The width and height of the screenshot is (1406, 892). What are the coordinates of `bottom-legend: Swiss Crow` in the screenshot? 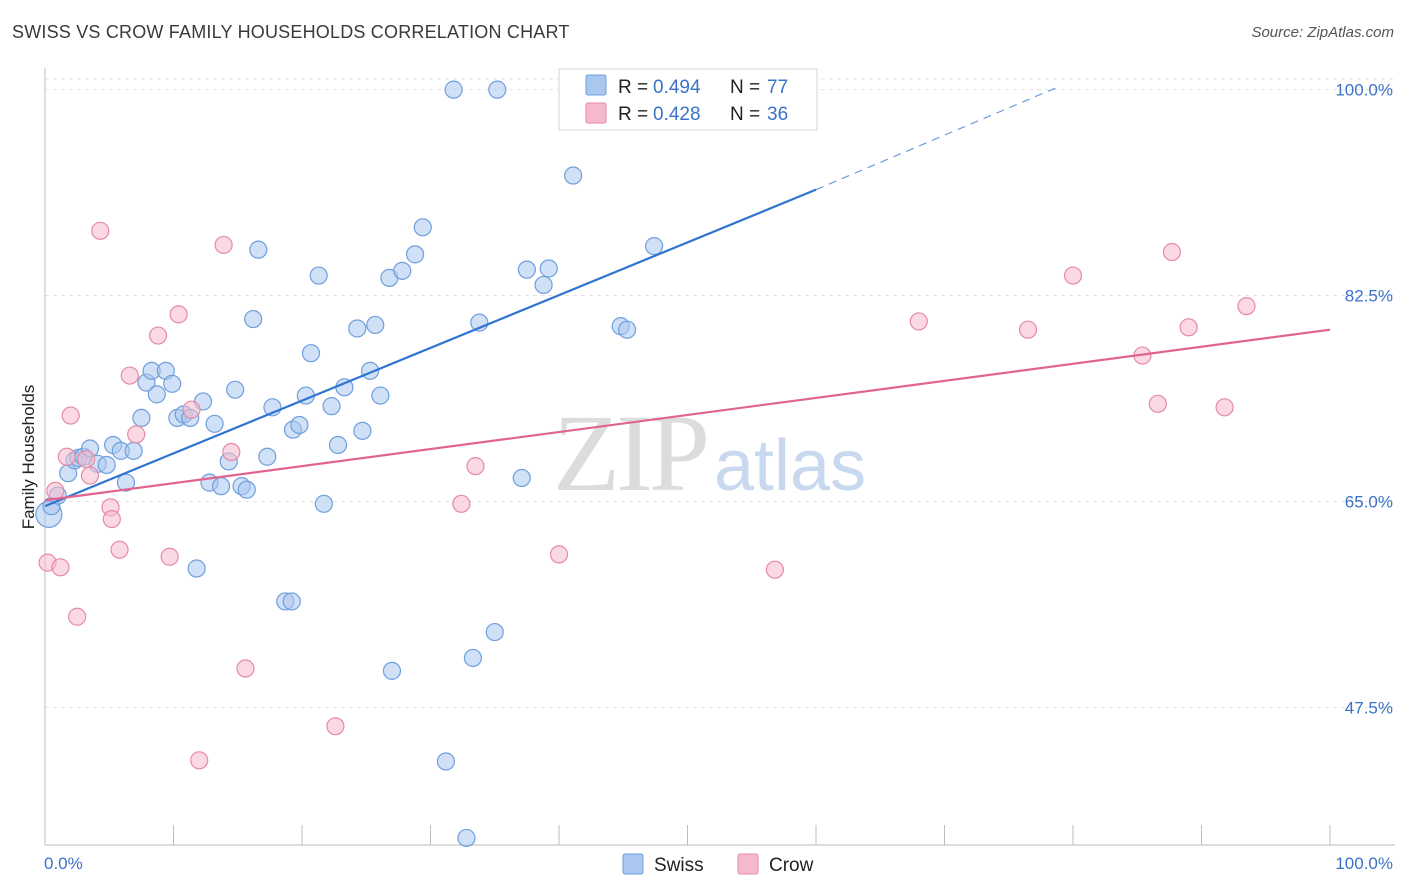 It's located at (718, 864).